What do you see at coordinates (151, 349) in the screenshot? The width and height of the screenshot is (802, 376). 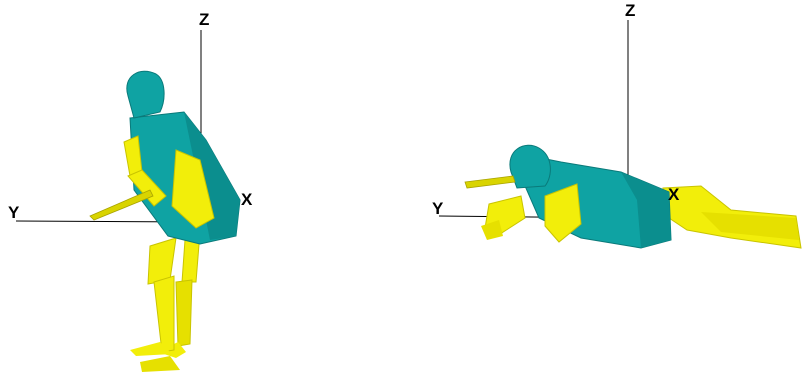 I see `right-foot` at bounding box center [151, 349].